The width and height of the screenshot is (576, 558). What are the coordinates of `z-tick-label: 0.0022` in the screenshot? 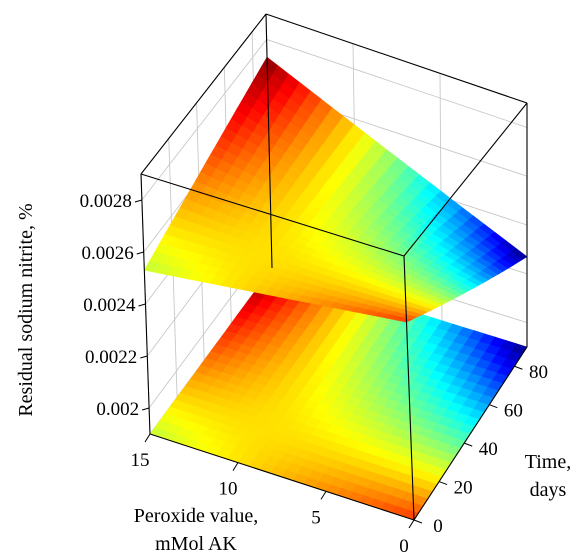 It's located at (111, 357).